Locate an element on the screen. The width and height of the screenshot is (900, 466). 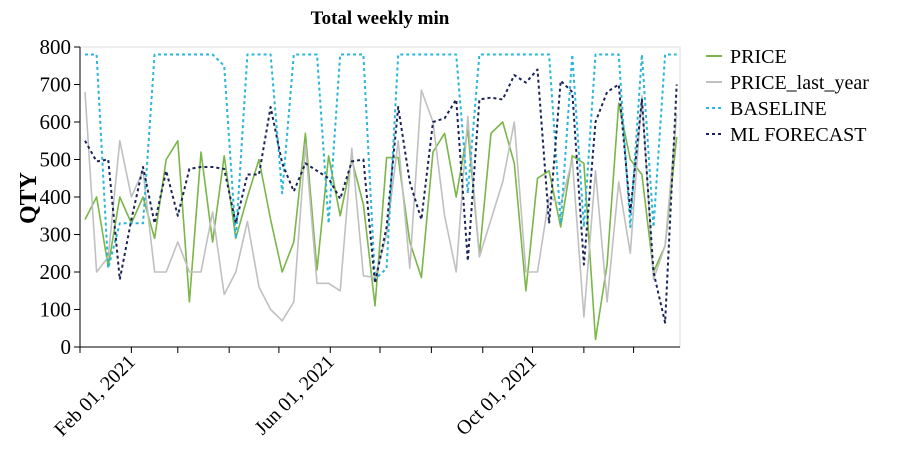
y-tick-label: 800 is located at coordinates (56, 47).